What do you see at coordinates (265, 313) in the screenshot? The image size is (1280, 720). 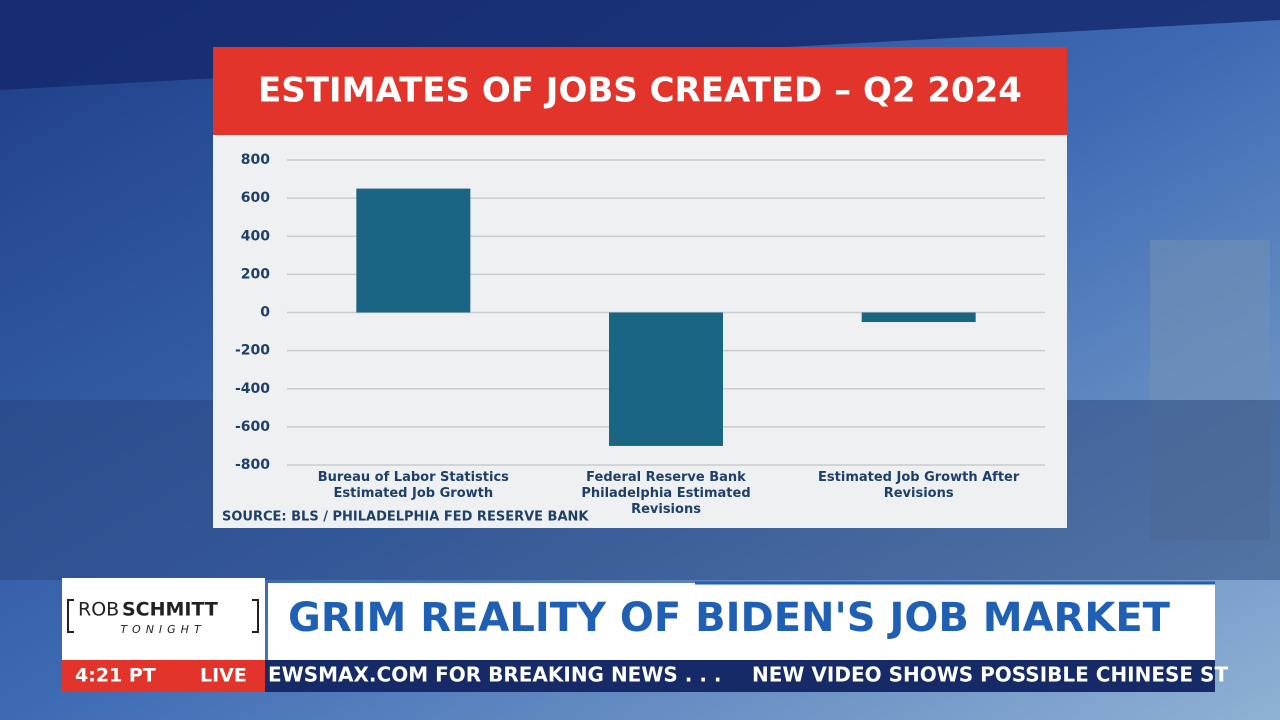 I see `y-tick-label: 0` at bounding box center [265, 313].